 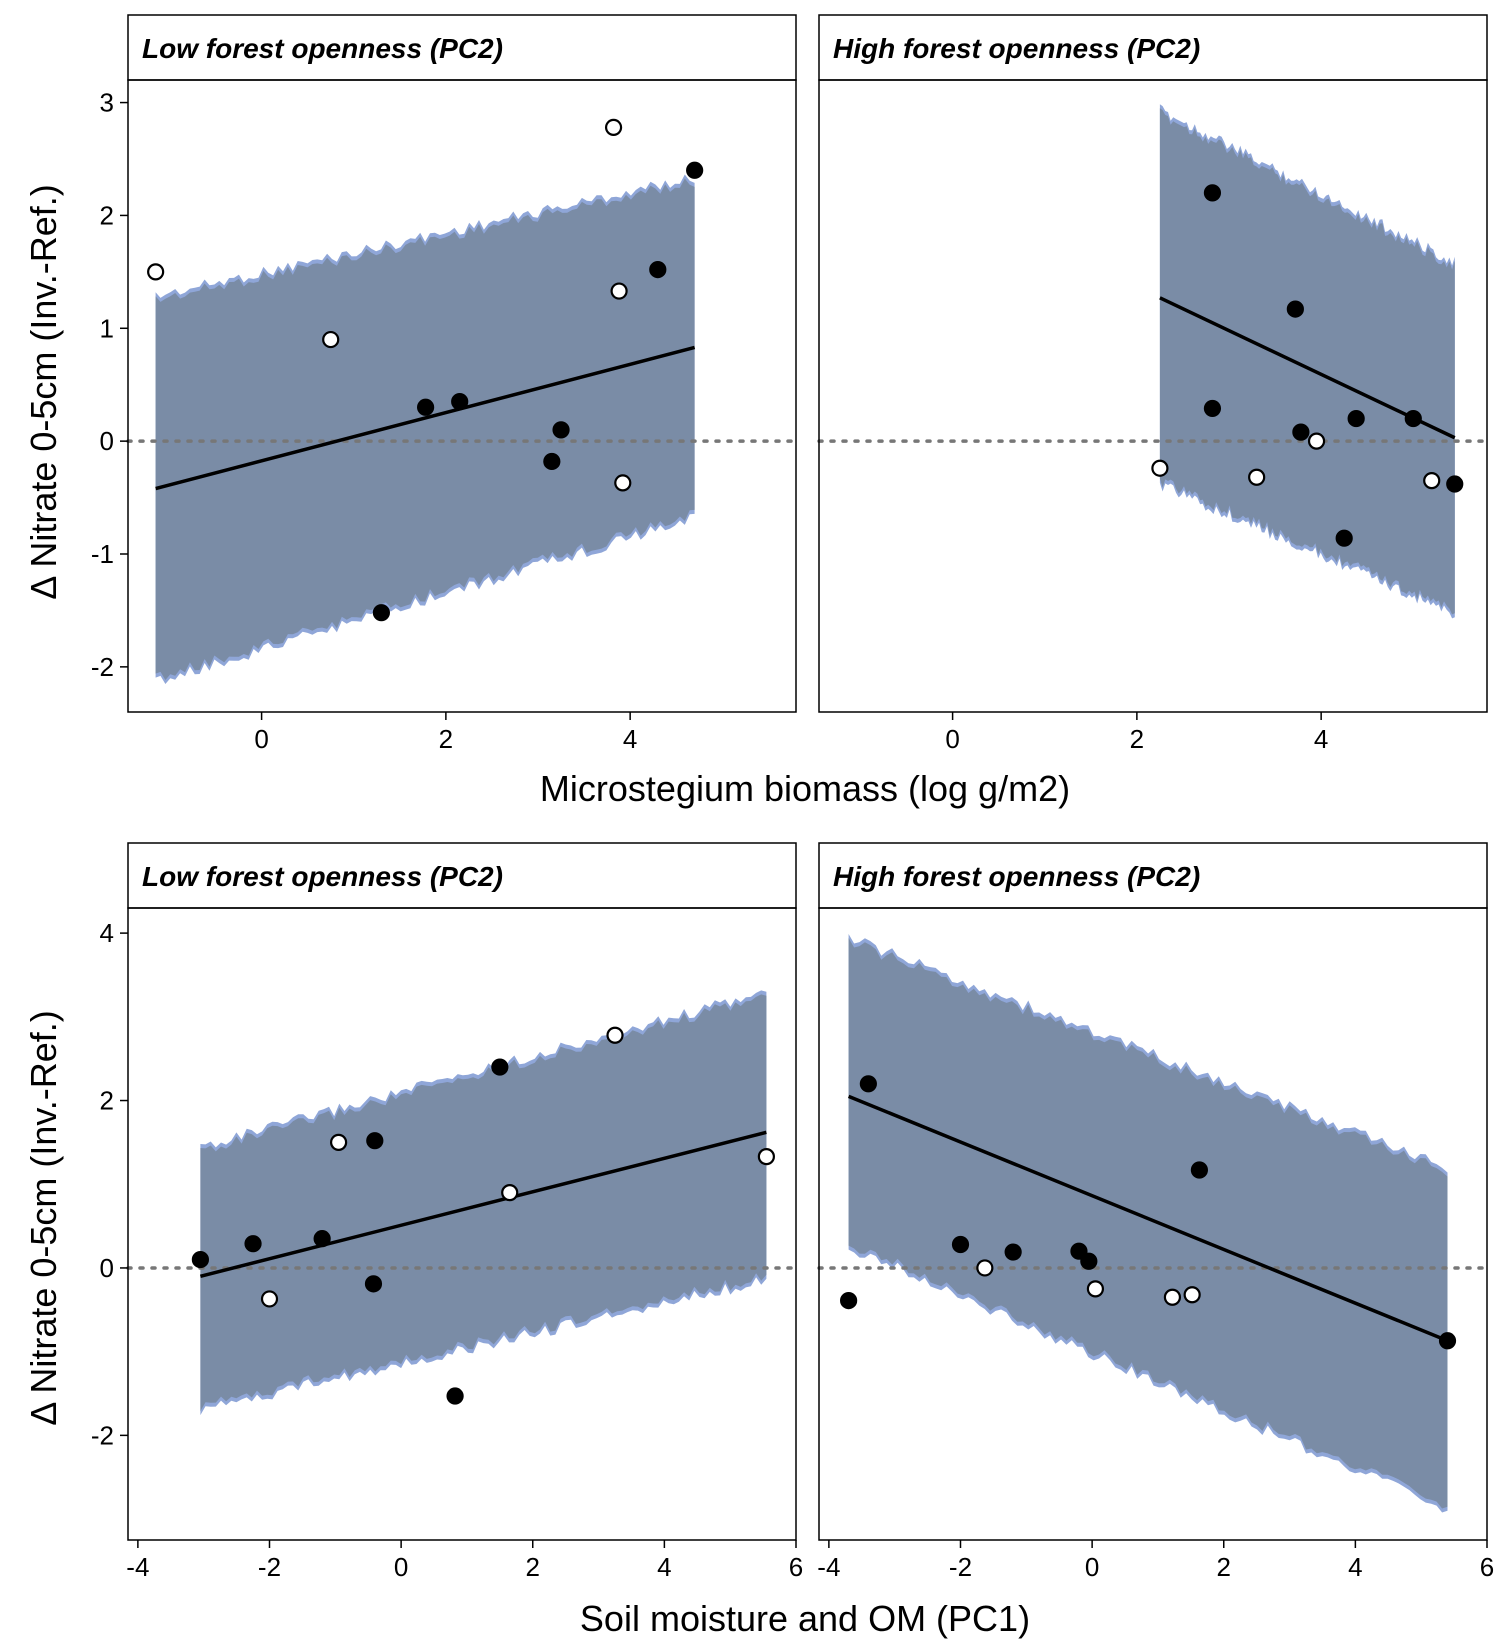 I want to click on bottom-y-axis-title: Δ Nitrate 0-5cm (Inv.-Ref.), so click(x=43, y=1217).